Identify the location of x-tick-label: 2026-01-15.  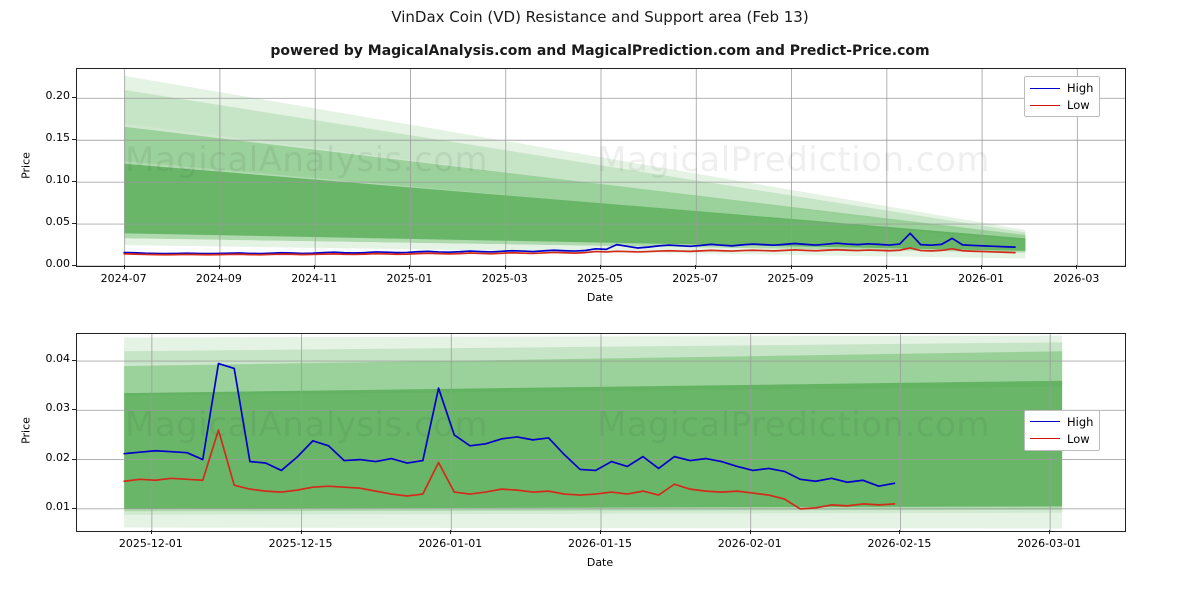
(600, 543).